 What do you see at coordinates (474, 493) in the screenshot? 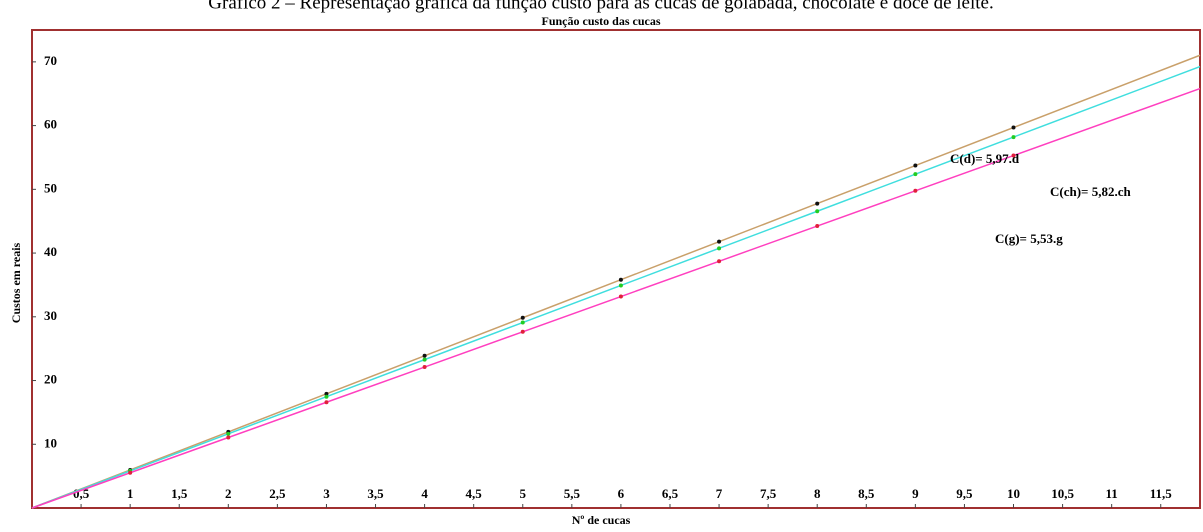
I see `x-tick-label: 4,5` at bounding box center [474, 493].